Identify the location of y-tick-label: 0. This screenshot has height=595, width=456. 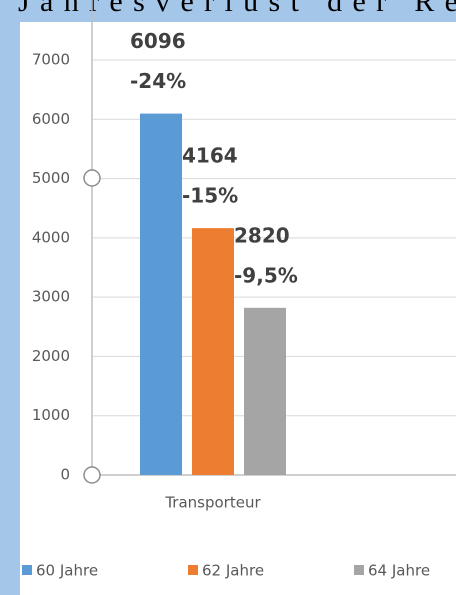
(65, 475).